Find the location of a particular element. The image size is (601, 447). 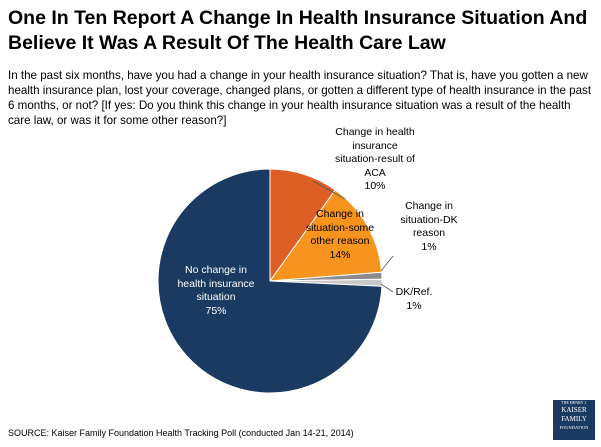

slice-label: Change in situation-DK reason 1% is located at coordinates (429, 227).